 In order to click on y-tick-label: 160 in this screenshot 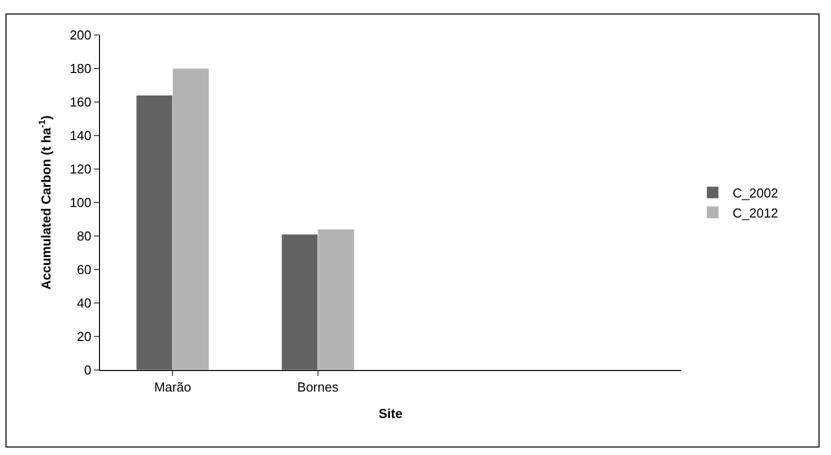, I will do `click(81, 102)`.